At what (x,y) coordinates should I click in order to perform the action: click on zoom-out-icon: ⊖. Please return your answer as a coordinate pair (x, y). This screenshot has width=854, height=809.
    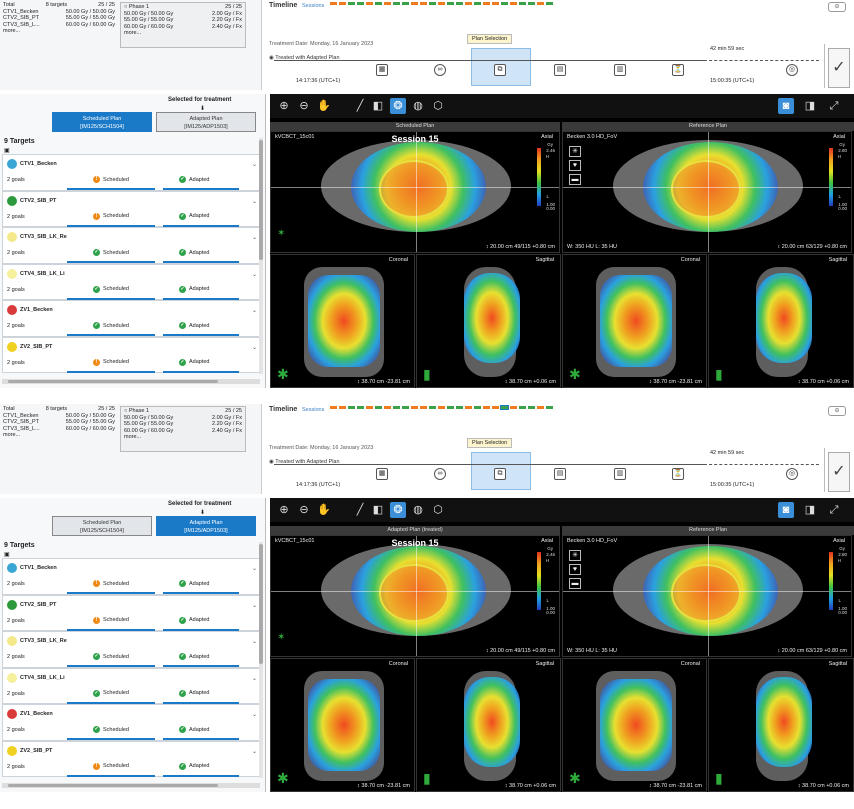
    Looking at the image, I should click on (304, 510).